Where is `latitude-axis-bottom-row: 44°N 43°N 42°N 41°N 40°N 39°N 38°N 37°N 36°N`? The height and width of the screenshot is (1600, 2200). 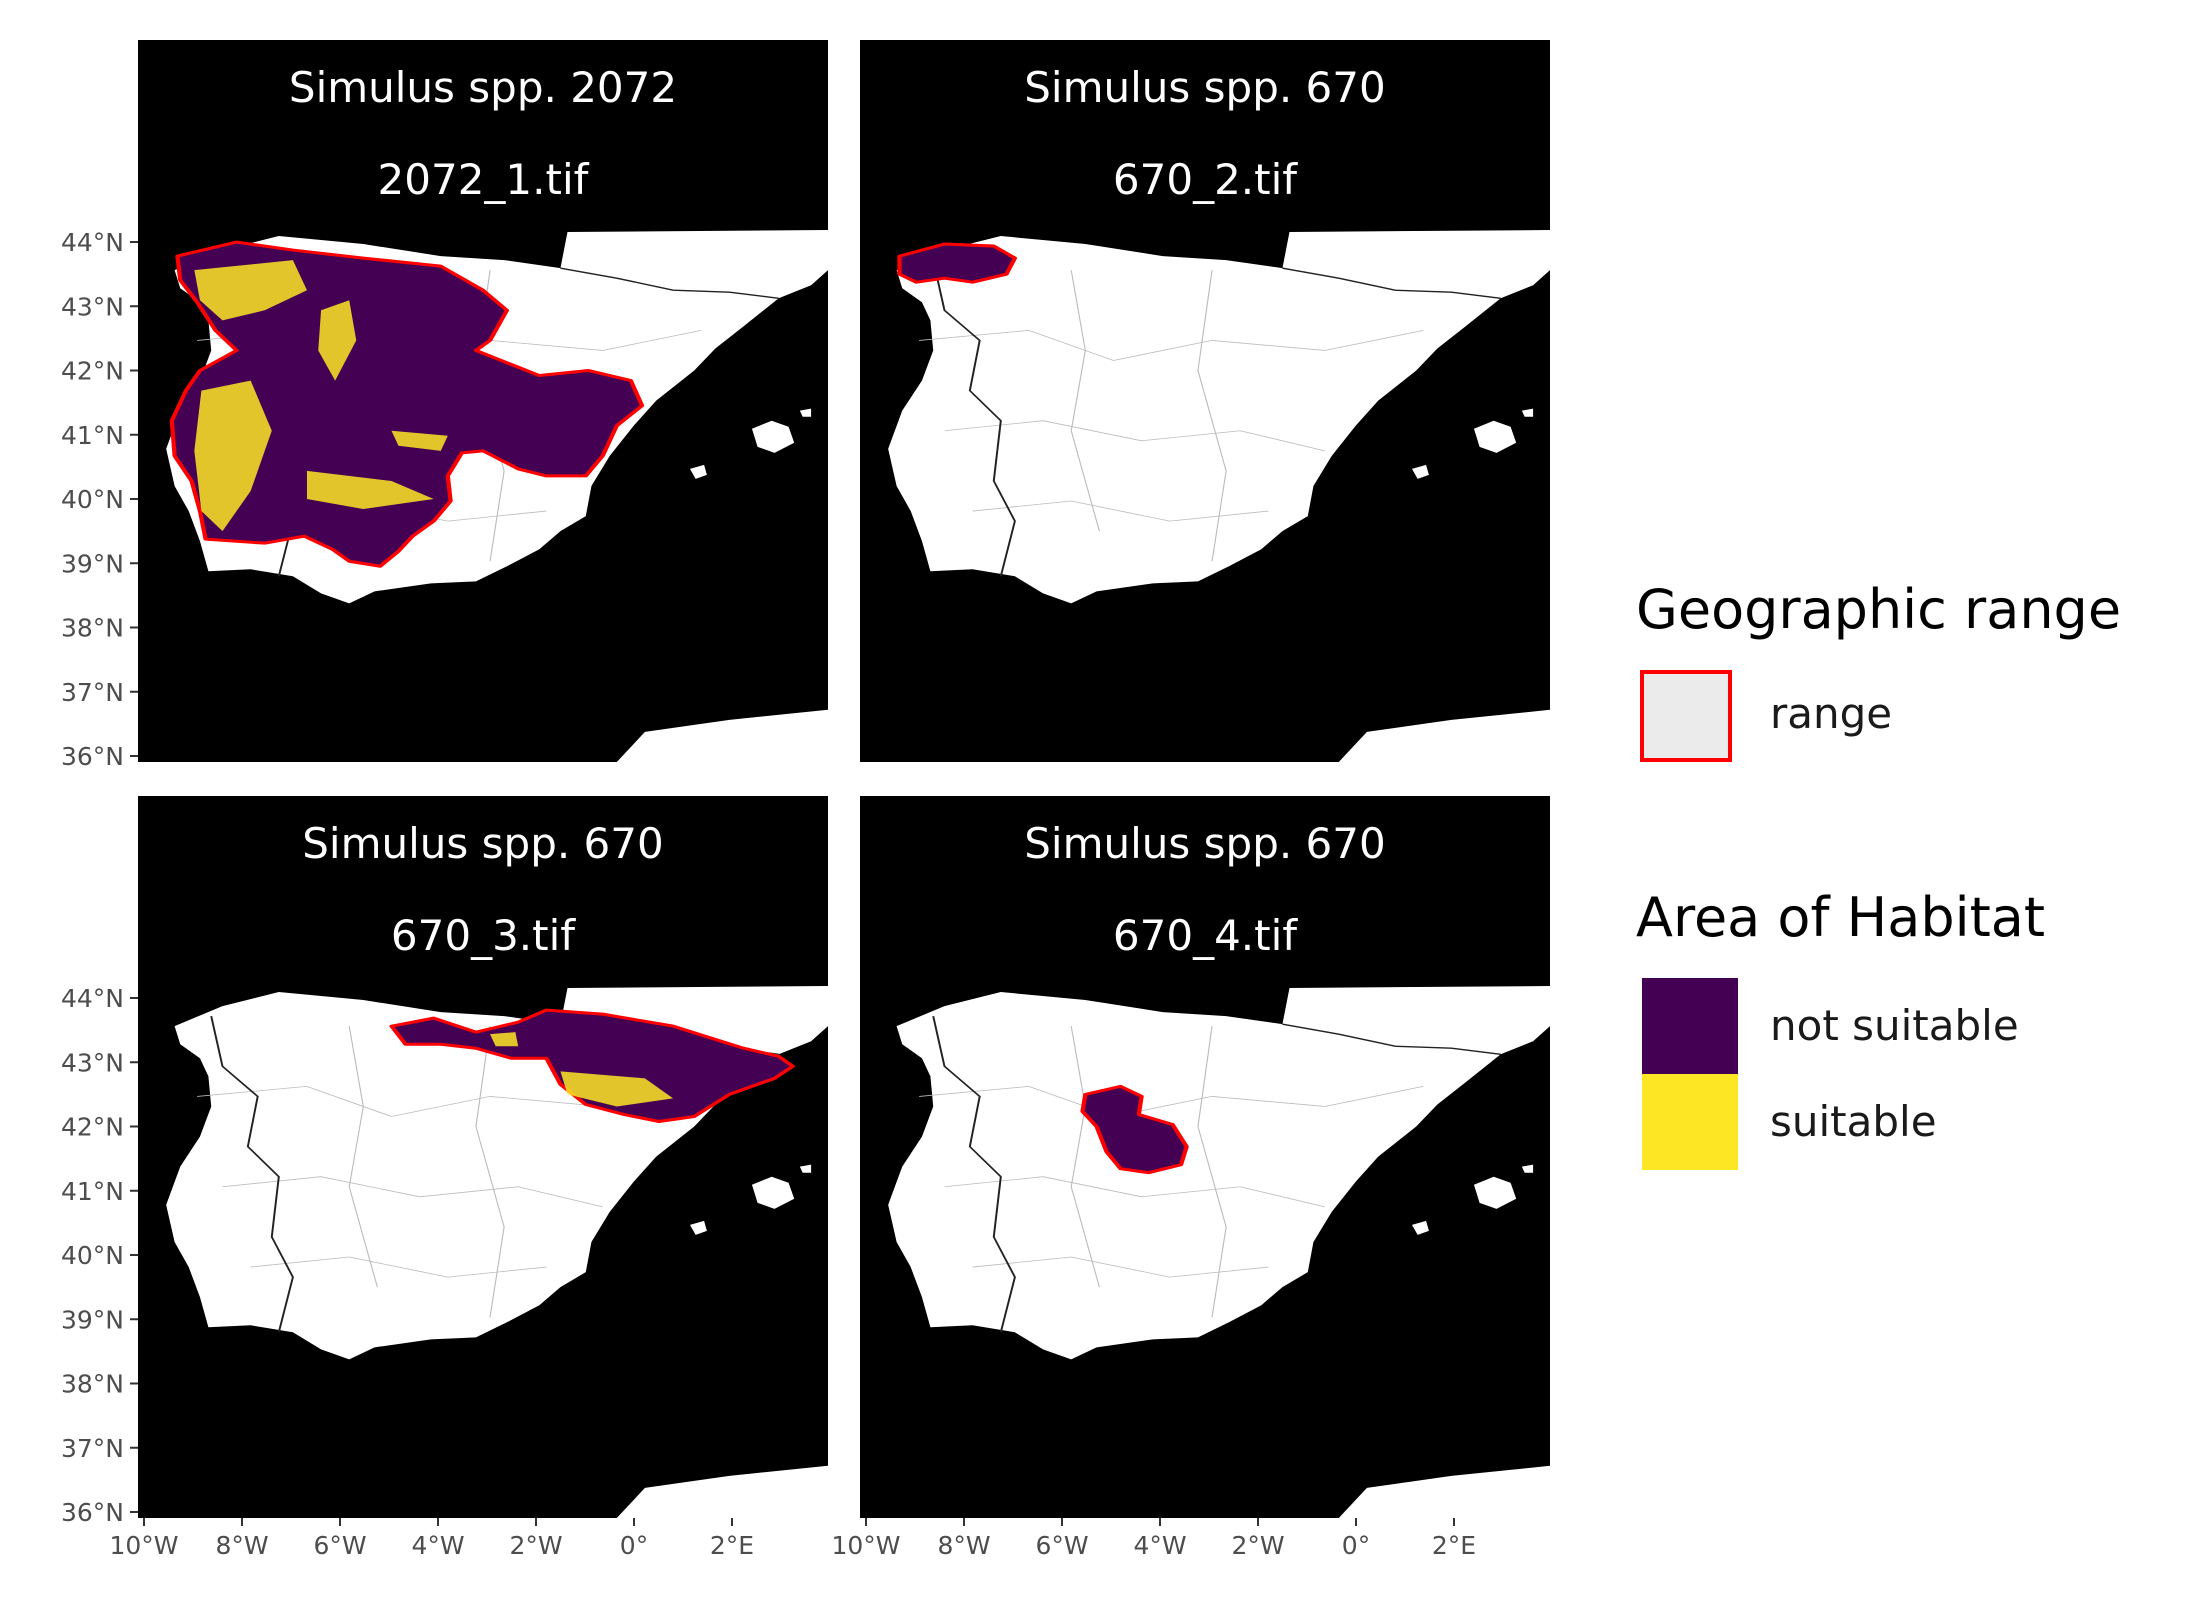
latitude-axis-bottom-row: 44°N 43°N 42°N 41°N 40°N 39°N 38°N 37°N 36°N is located at coordinates (99, 1255).